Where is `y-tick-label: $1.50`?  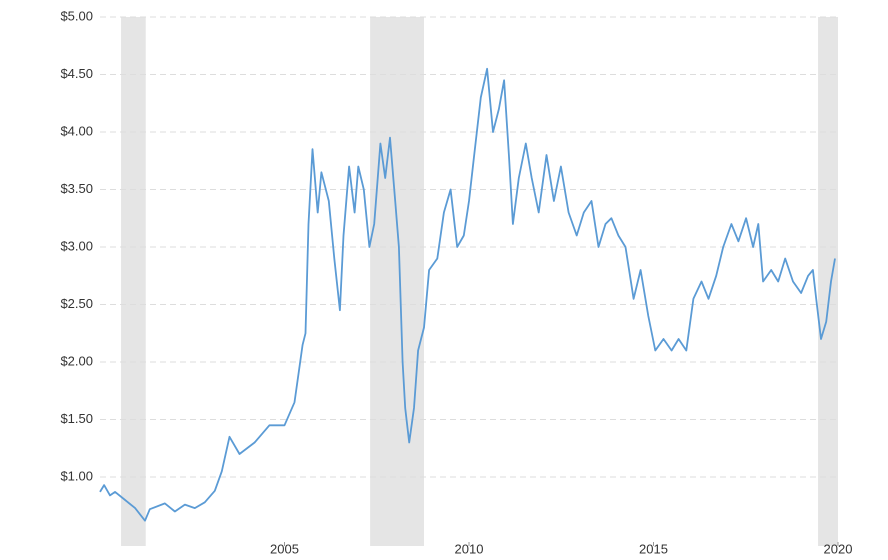
y-tick-label: $1.50 is located at coordinates (76, 418).